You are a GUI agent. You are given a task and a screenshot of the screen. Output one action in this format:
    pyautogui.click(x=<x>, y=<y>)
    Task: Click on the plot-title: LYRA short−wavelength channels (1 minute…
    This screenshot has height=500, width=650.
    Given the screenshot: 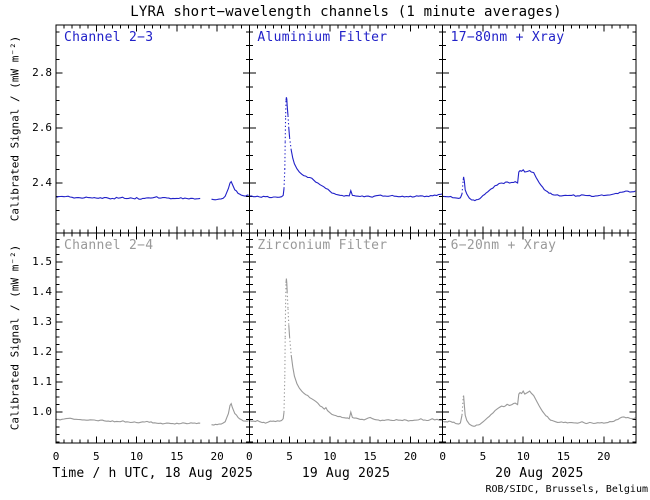 What is the action you would take?
    pyautogui.click(x=346, y=12)
    